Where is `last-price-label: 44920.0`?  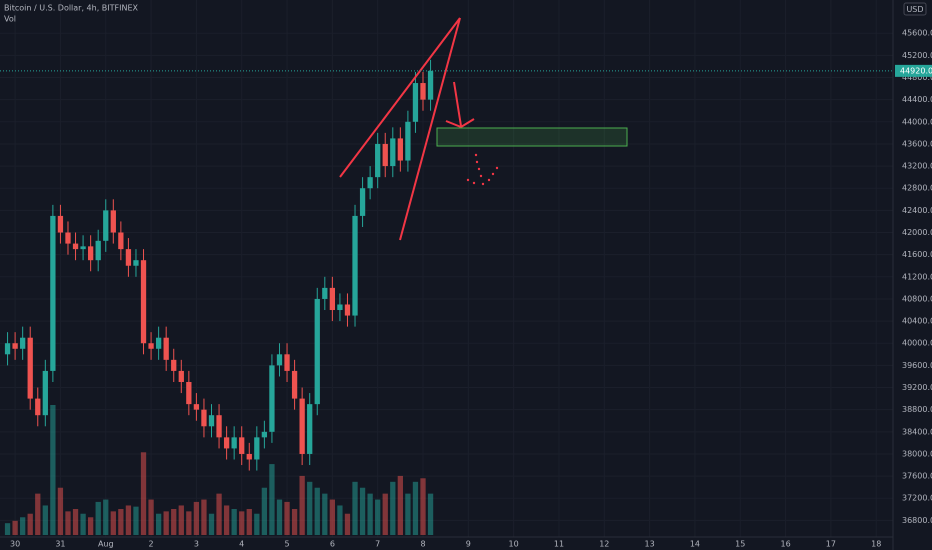 last-price-label: 44920.0 is located at coordinates (916, 70).